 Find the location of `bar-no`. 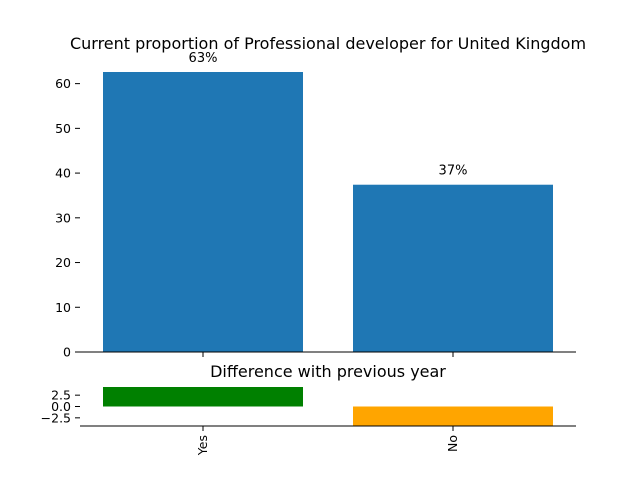

bar-no is located at coordinates (453, 268).